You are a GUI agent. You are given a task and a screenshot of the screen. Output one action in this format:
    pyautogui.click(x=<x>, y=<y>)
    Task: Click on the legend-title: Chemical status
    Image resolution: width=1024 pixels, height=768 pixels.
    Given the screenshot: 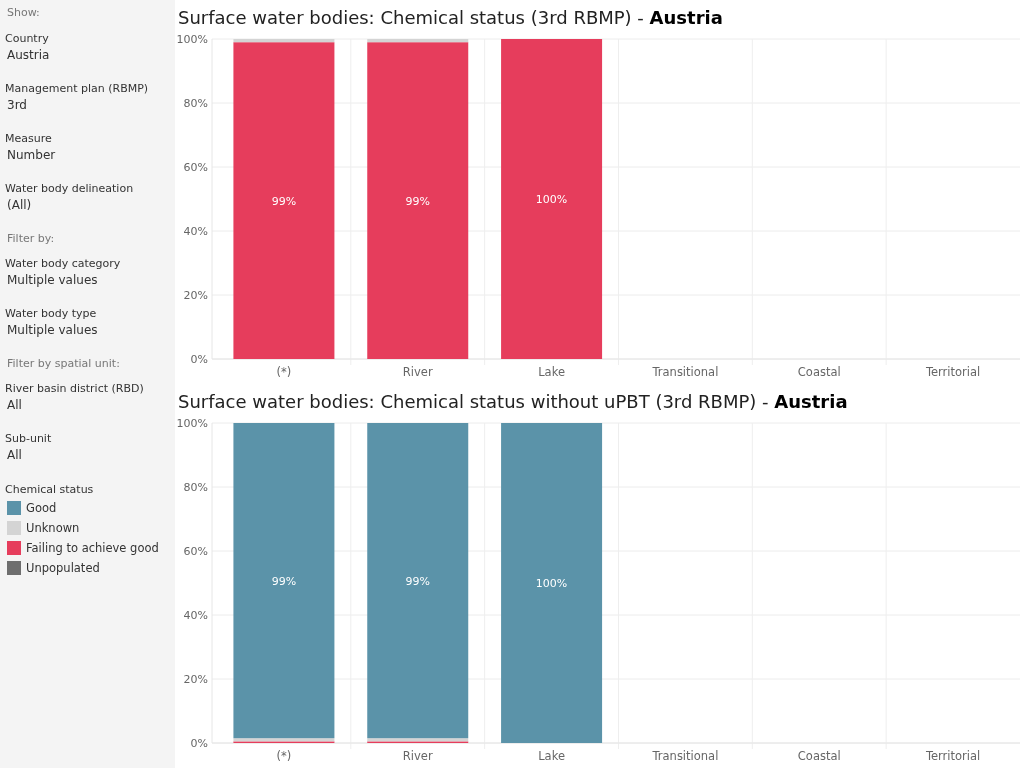 What is the action you would take?
    pyautogui.click(x=49, y=489)
    